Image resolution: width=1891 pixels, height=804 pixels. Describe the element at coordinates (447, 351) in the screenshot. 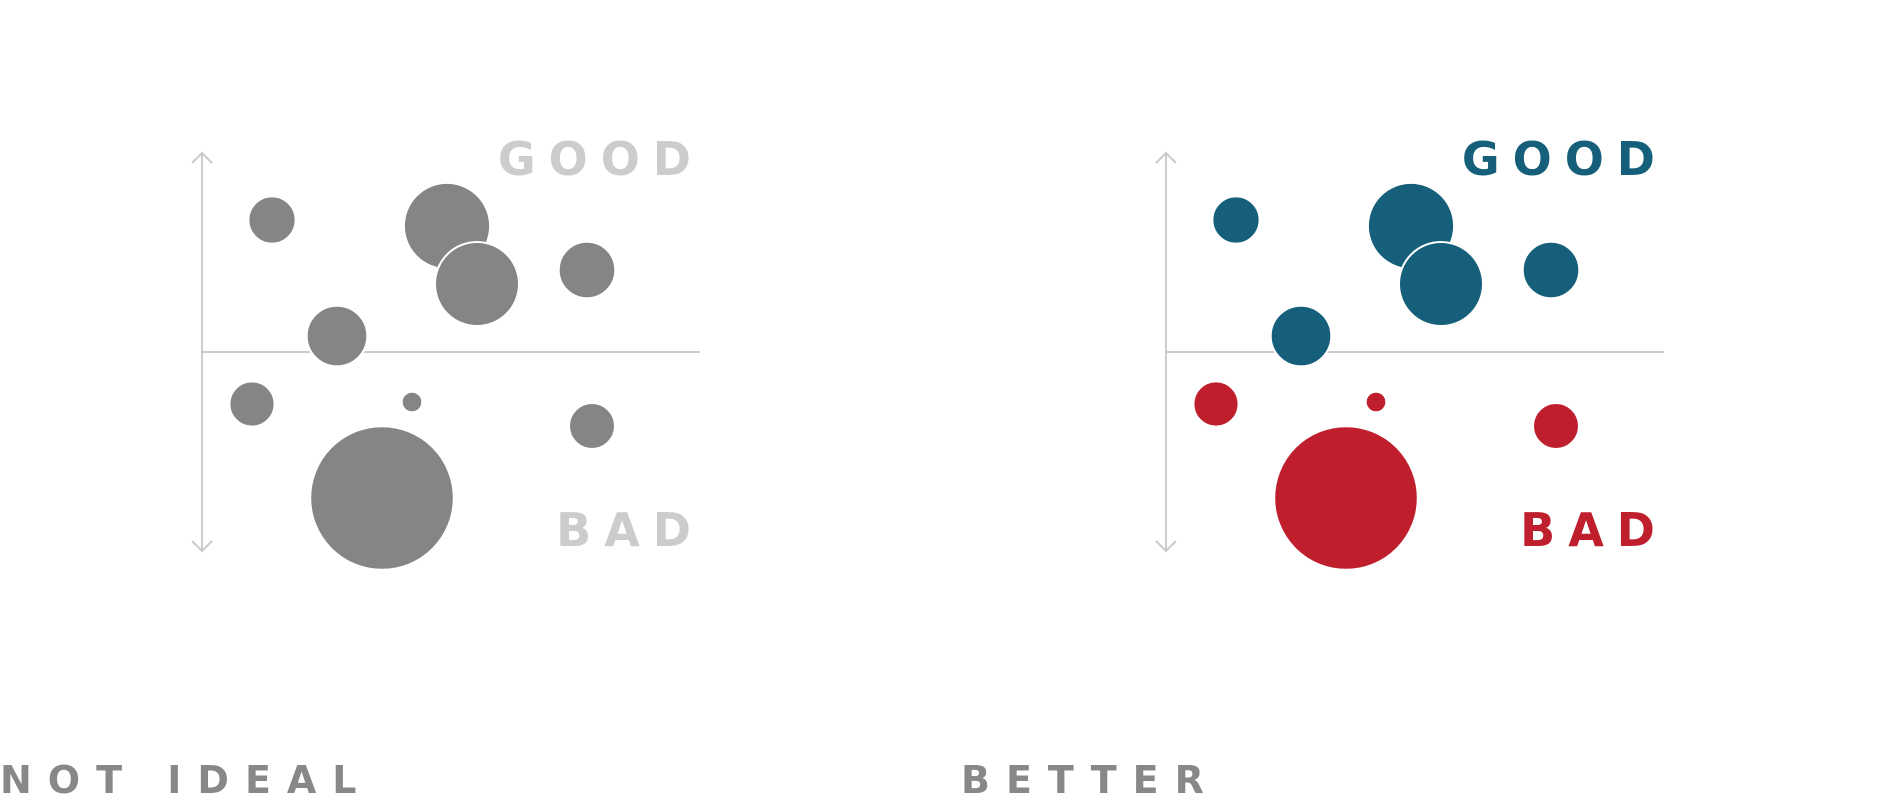

I see `bubble-chart-not-ideal: GOOD BAD` at that location.